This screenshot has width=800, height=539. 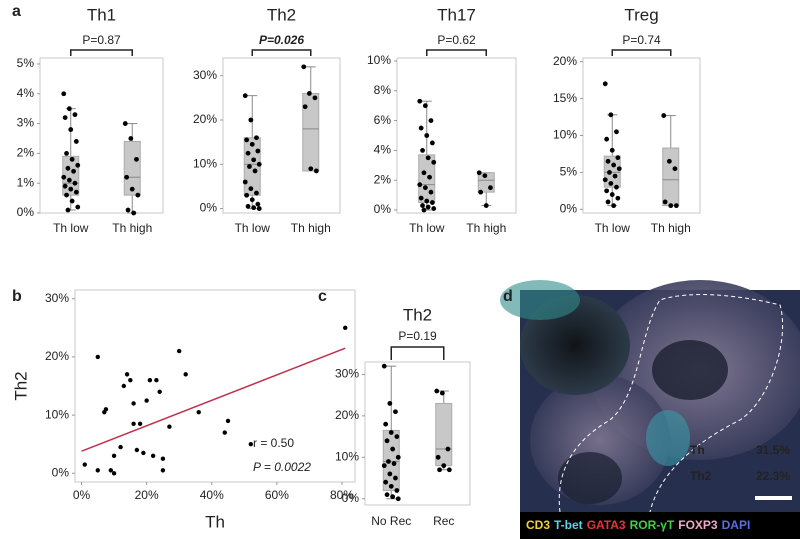 What do you see at coordinates (16, 11) in the screenshot?
I see `panel-label: a` at bounding box center [16, 11].